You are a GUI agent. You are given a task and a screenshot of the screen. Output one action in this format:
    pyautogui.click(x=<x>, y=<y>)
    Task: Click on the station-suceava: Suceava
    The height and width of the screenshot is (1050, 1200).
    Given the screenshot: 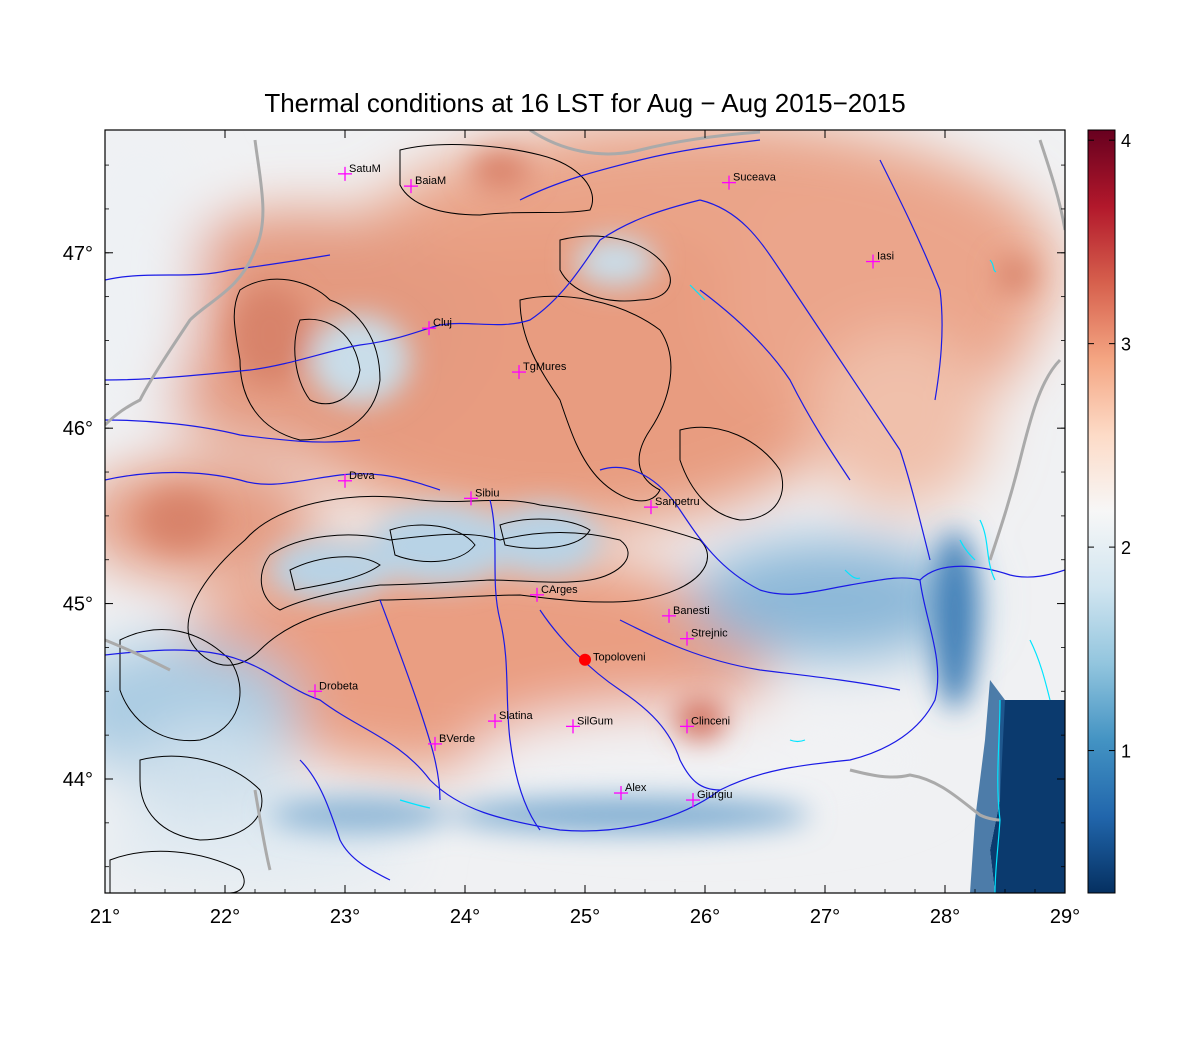 What is the action you would take?
    pyautogui.click(x=749, y=181)
    